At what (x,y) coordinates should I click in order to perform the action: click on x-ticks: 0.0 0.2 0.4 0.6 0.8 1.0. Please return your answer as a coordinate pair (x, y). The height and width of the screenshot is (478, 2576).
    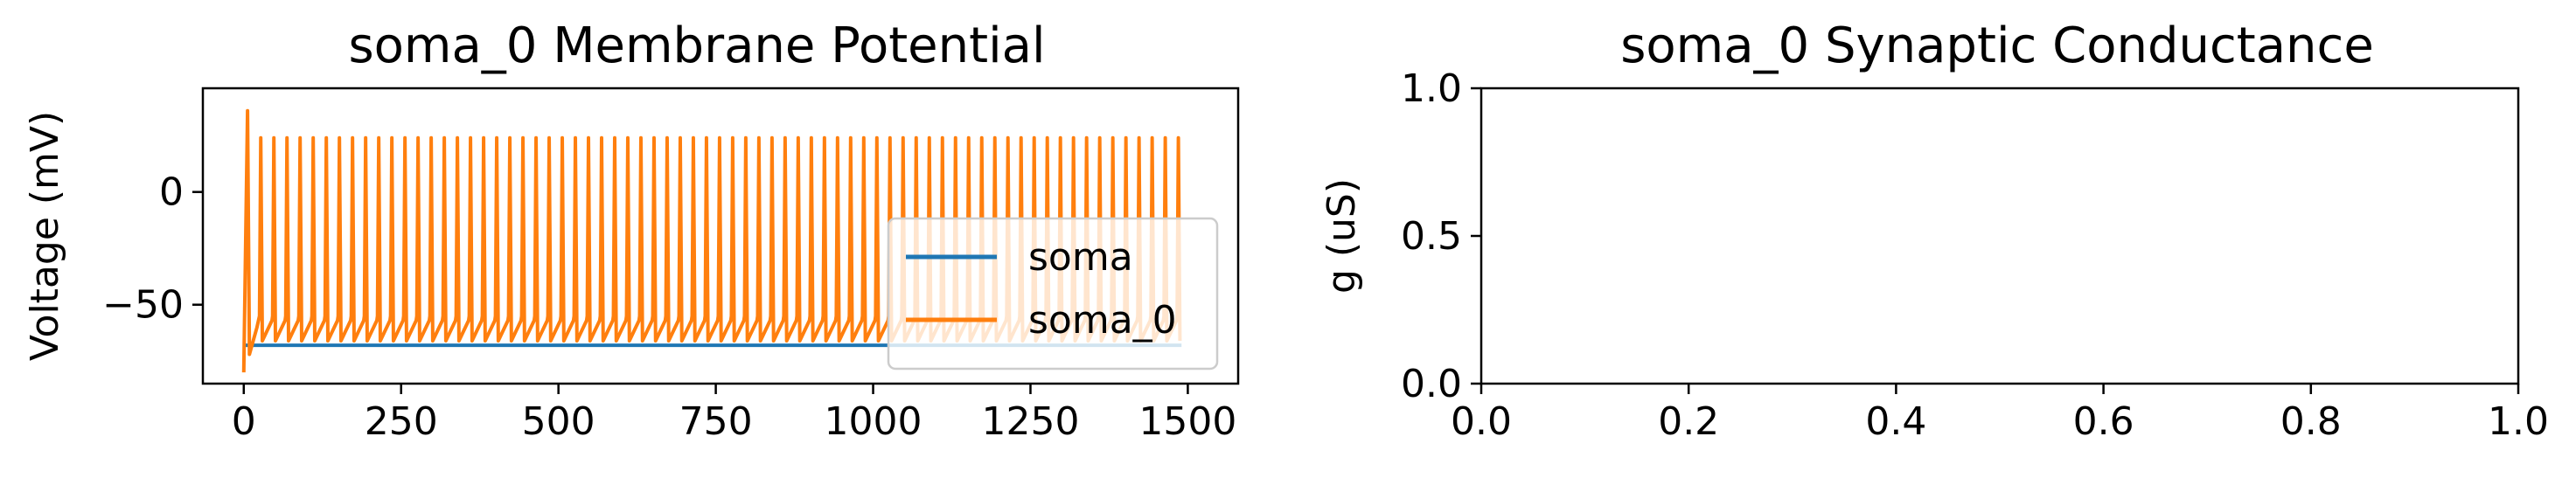
    Looking at the image, I should click on (2000, 414).